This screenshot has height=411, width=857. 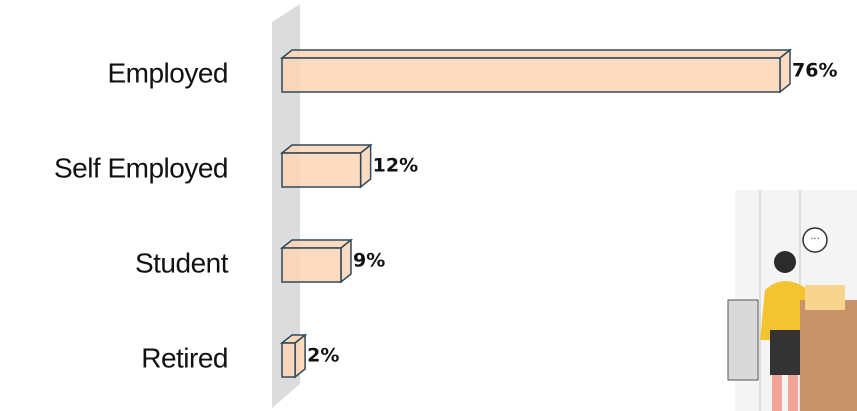 I want to click on category-label: Employed, so click(x=167, y=72).